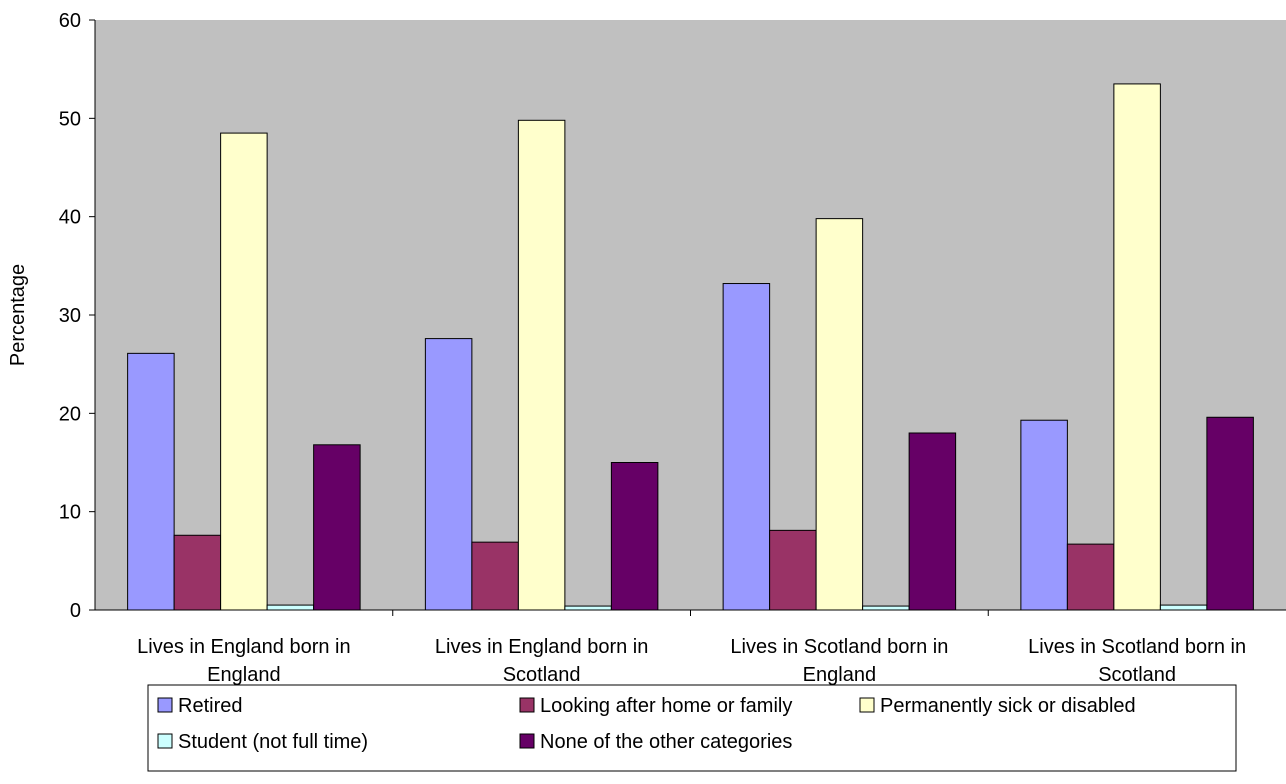  I want to click on y-tick-label: 50, so click(70, 119).